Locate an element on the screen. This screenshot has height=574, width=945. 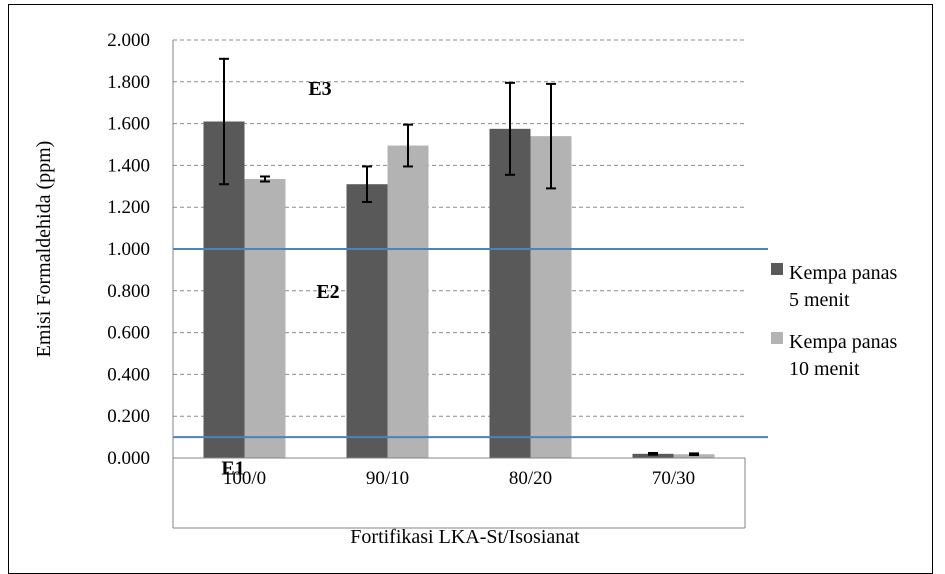
y-tick-label: 1.000 is located at coordinates (128, 249).